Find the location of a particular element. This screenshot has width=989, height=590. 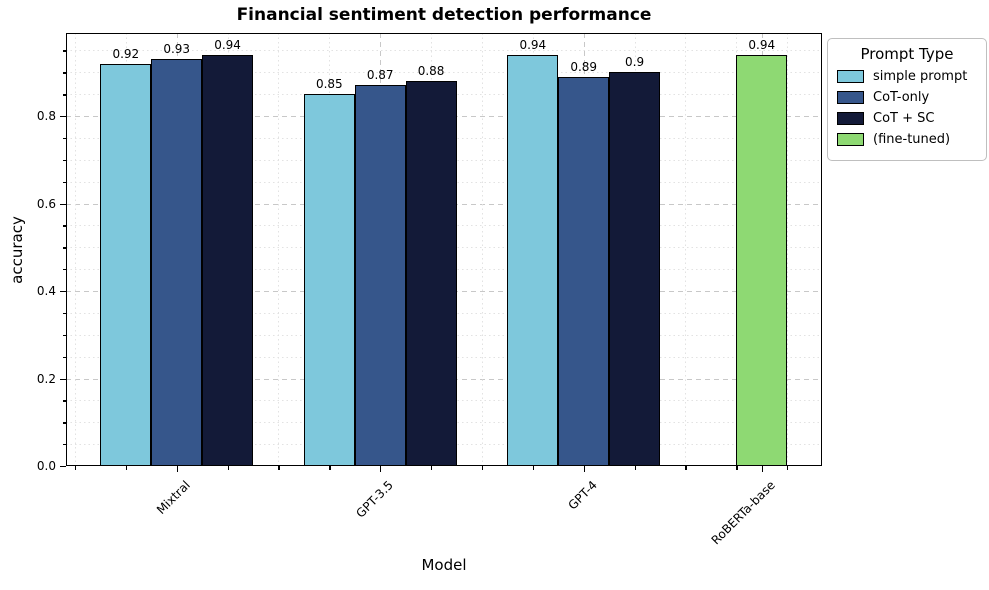

legend-label: (fine-tuned) is located at coordinates (912, 139).